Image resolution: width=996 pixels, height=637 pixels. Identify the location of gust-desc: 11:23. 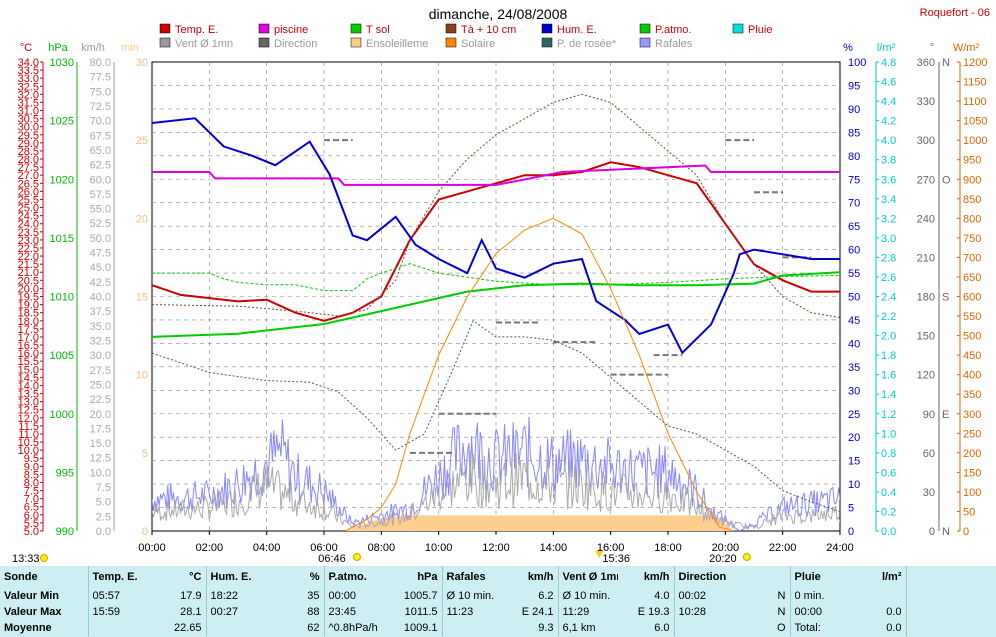
(471, 612).